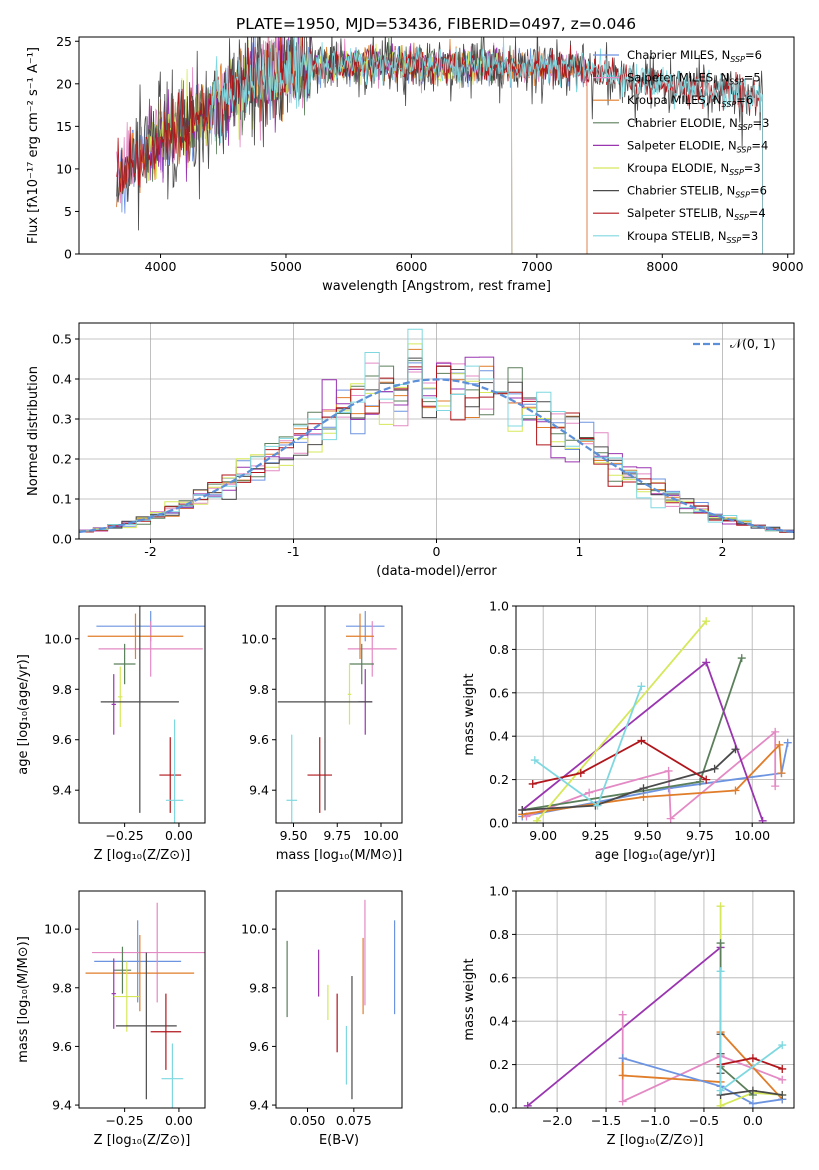  I want to click on y-tick-label: 0, so click(68, 254).